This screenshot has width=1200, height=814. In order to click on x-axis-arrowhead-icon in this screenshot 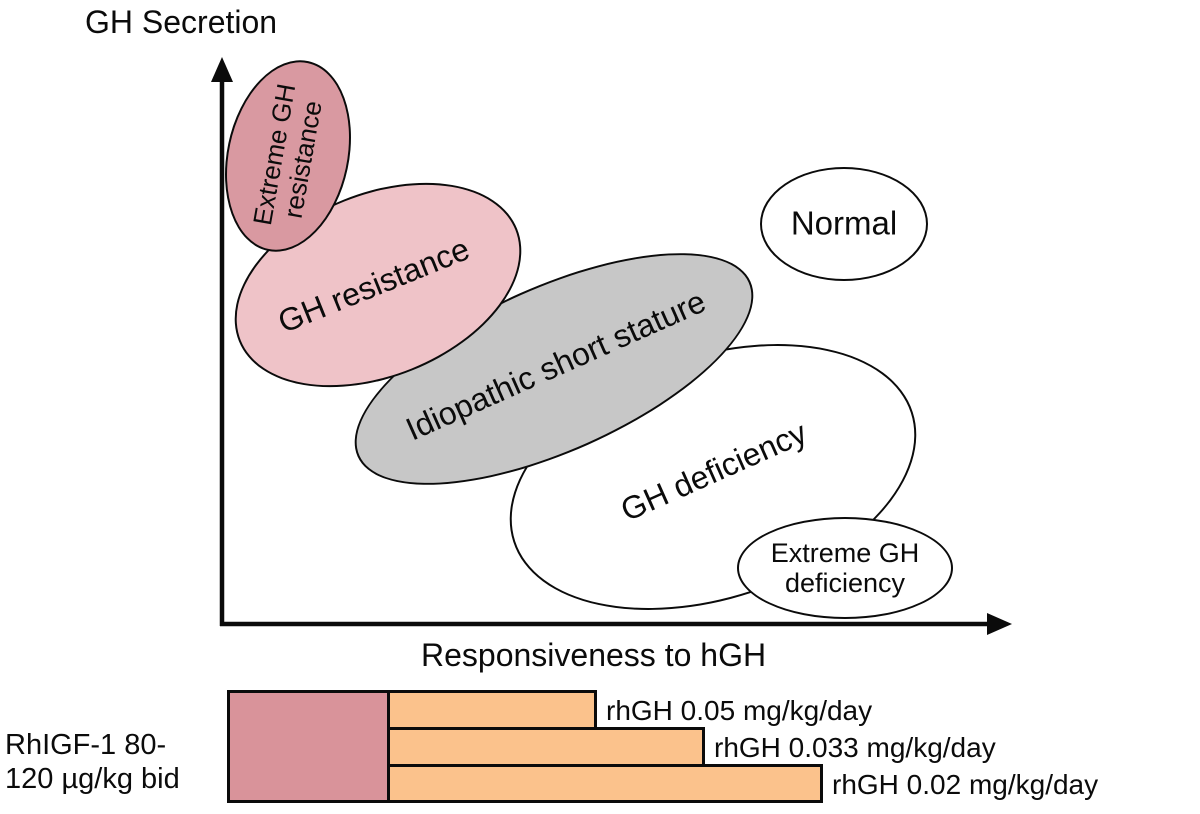, I will do `click(999, 624)`.